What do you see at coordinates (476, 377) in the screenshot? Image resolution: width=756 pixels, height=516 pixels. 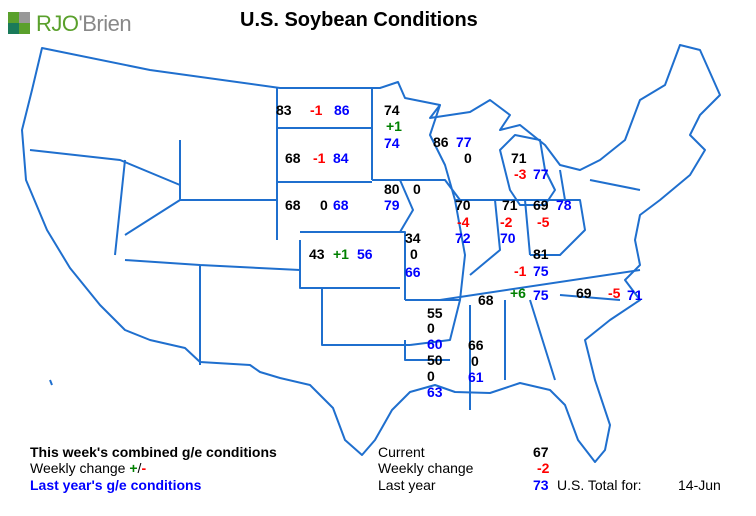 I see `ms-last-year: 61` at bounding box center [476, 377].